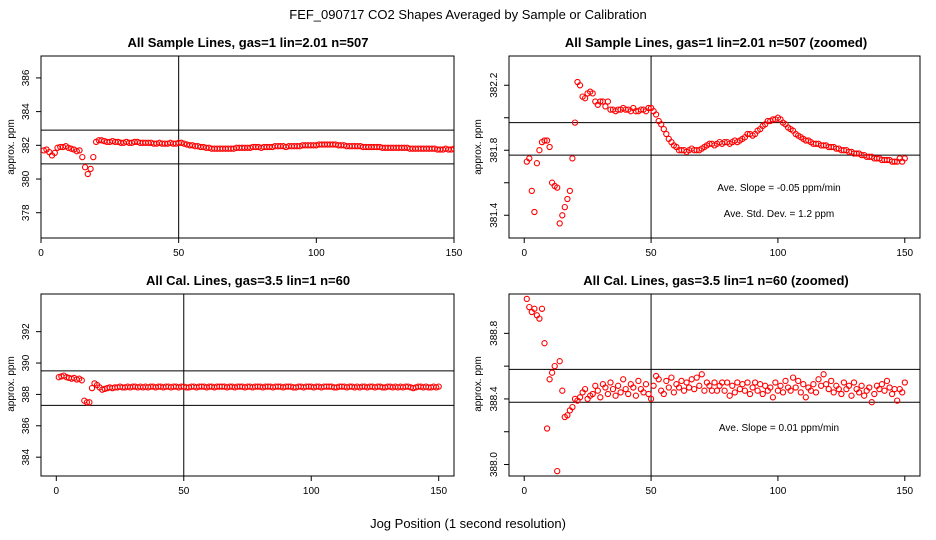  What do you see at coordinates (494, 84) in the screenshot?
I see `y-tick-label: 382.2` at bounding box center [494, 84].